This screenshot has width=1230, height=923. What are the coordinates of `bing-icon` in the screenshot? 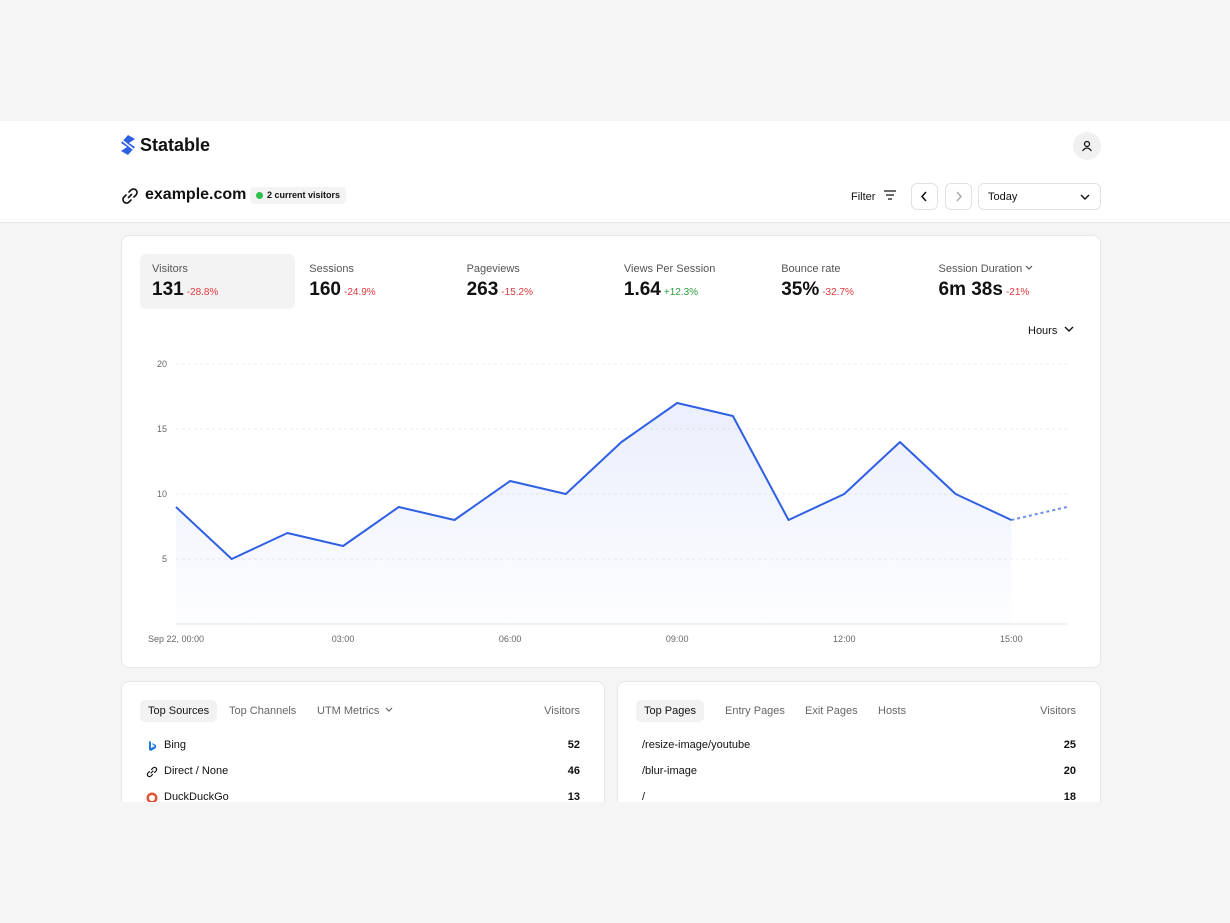 It's located at (152, 746).